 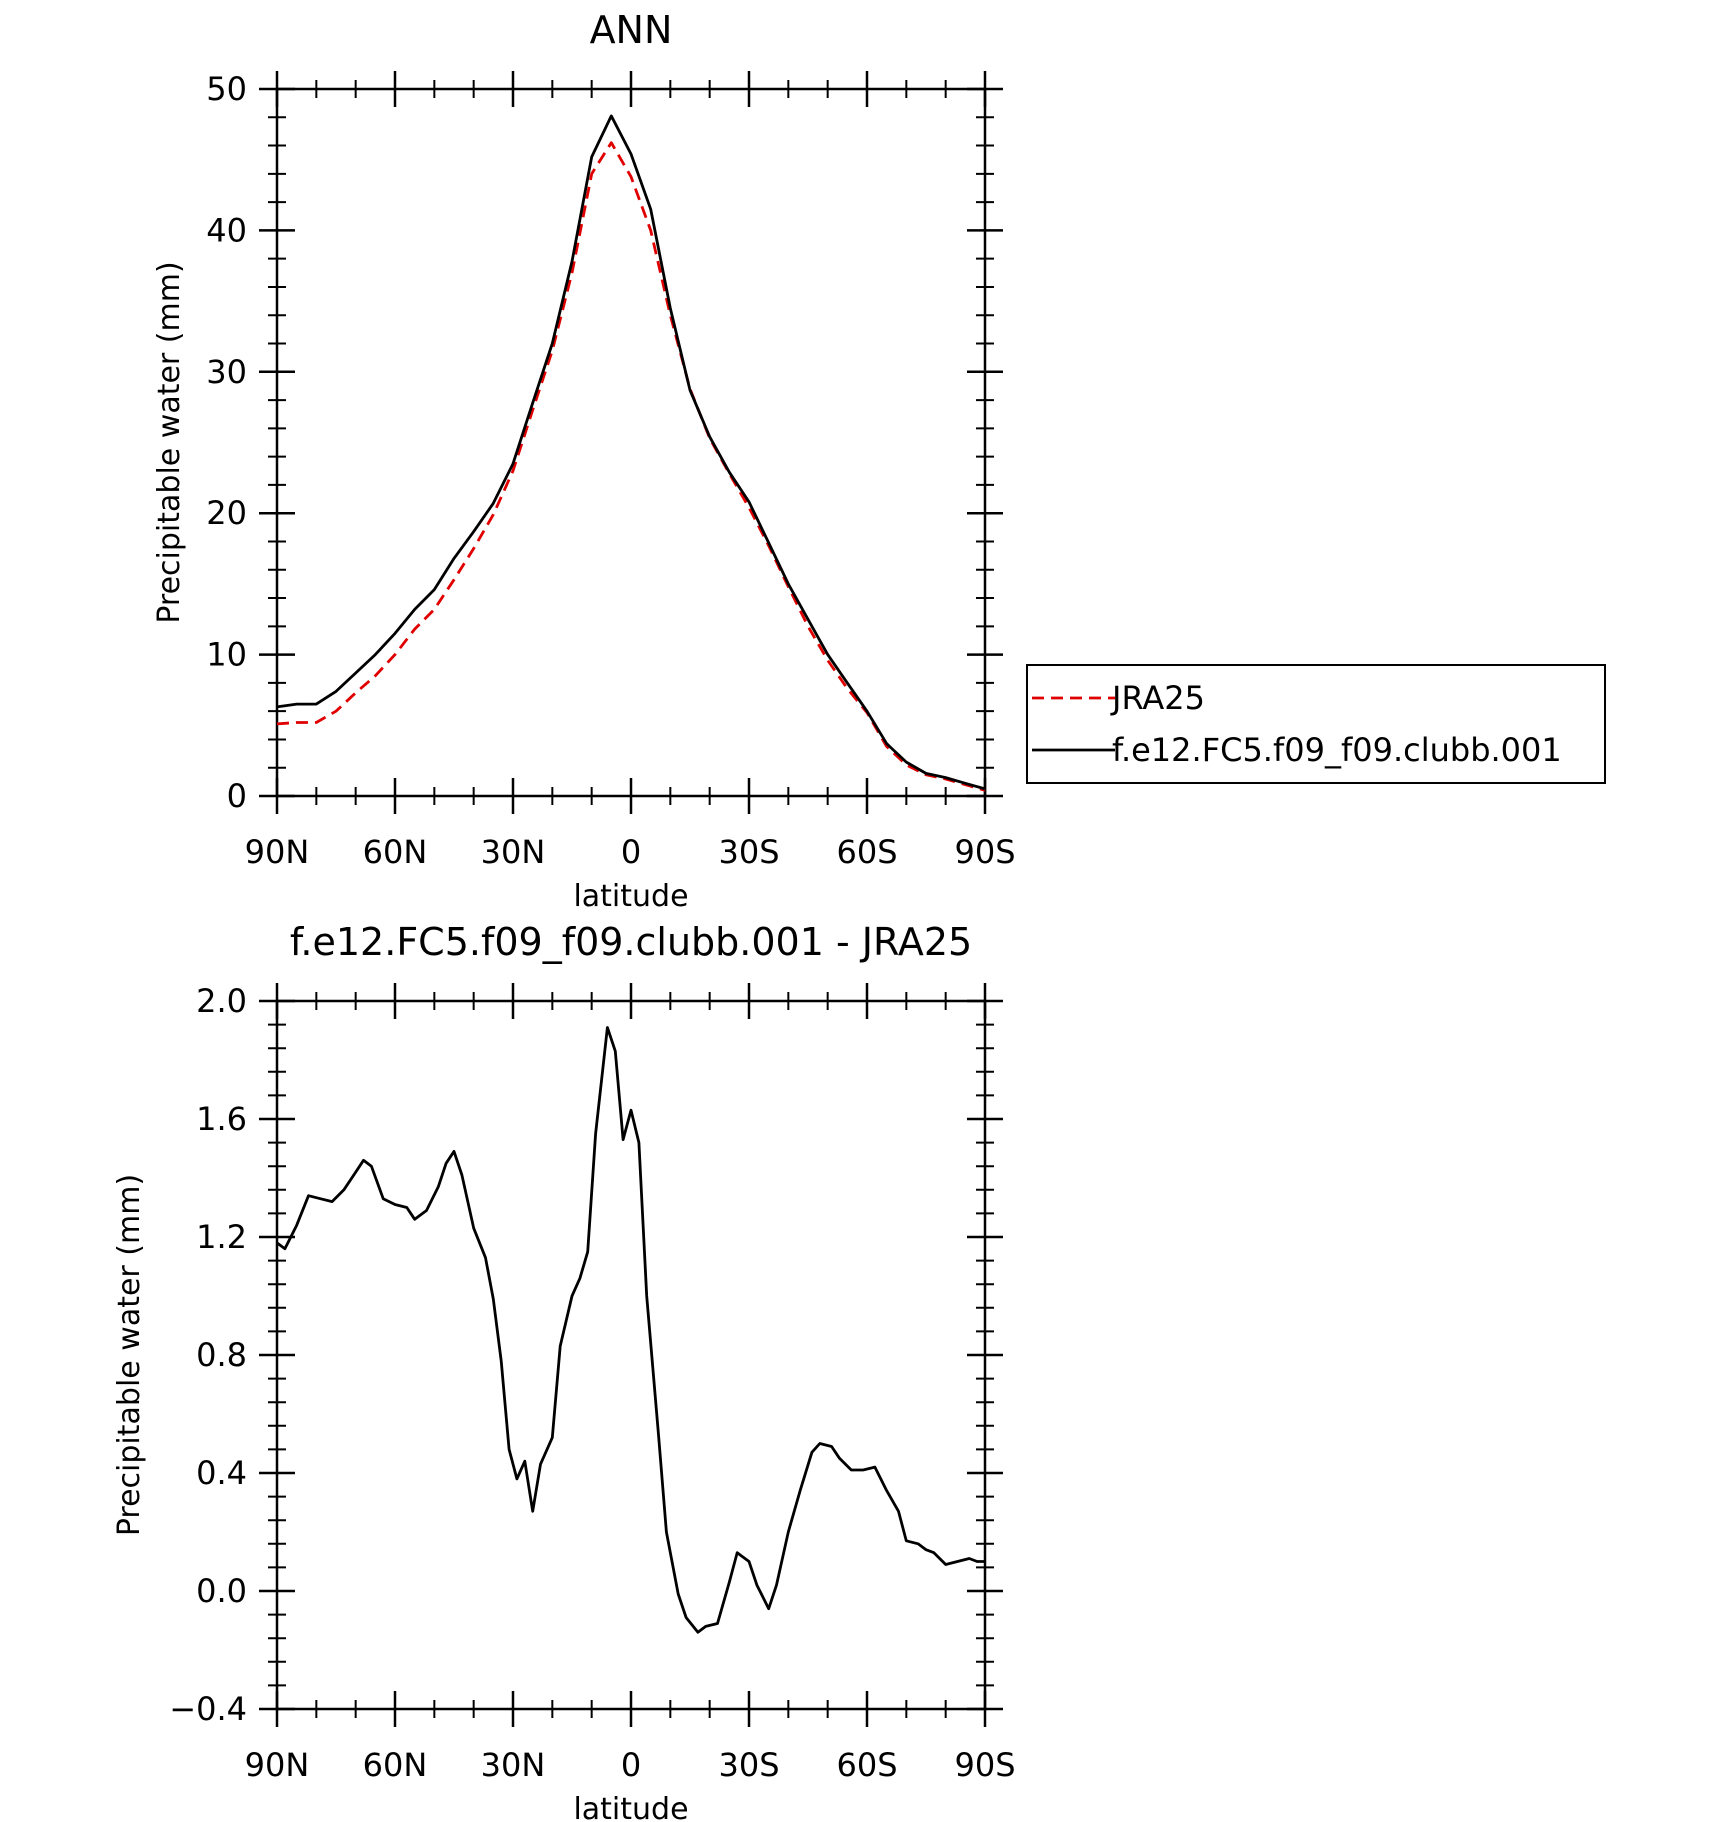 I want to click on y-tick-label: 2.0, so click(x=221, y=1001).